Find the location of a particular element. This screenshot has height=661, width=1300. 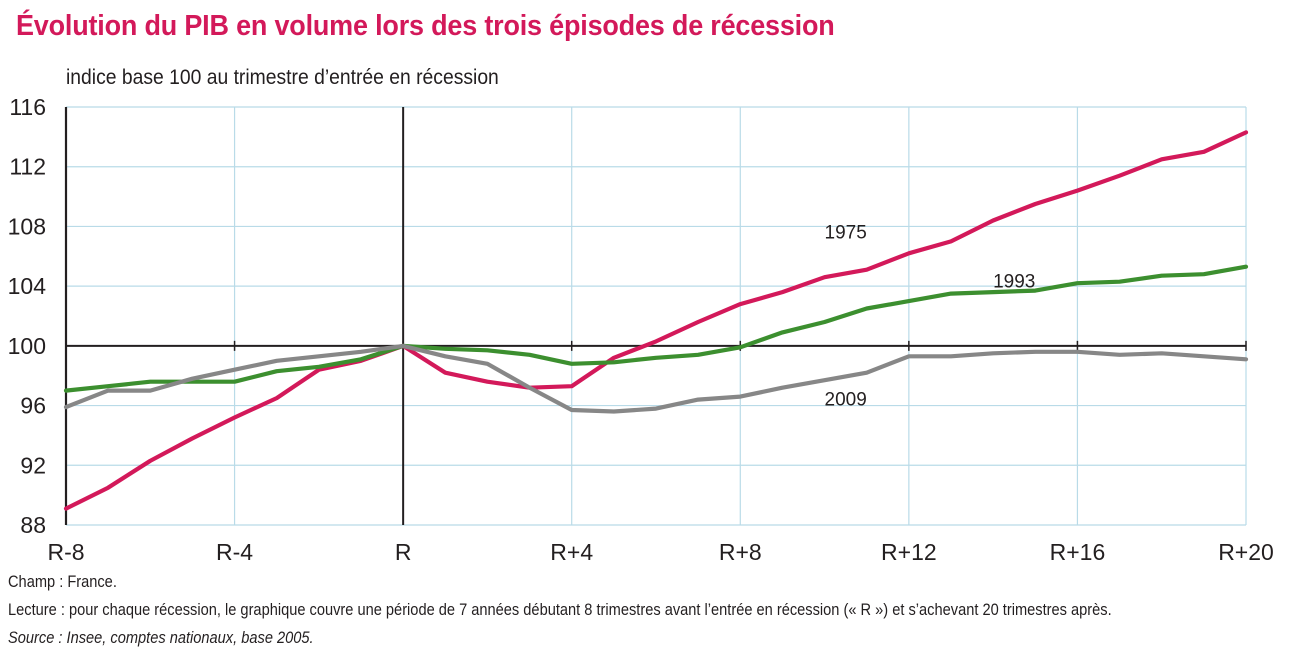

series-label-1975: 1975 is located at coordinates (846, 232).